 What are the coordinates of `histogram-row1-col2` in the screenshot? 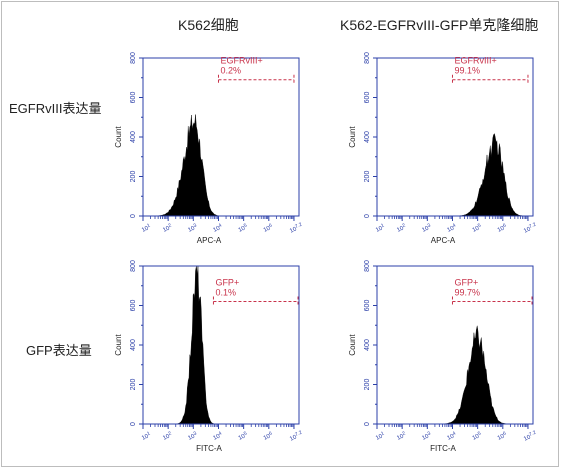 It's located at (455, 175).